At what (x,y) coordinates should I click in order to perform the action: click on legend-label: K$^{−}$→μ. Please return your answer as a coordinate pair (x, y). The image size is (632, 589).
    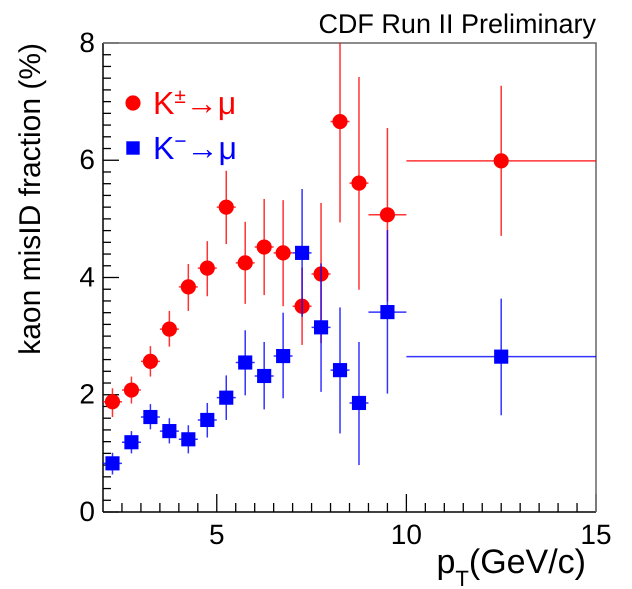
    Looking at the image, I should click on (195, 148).